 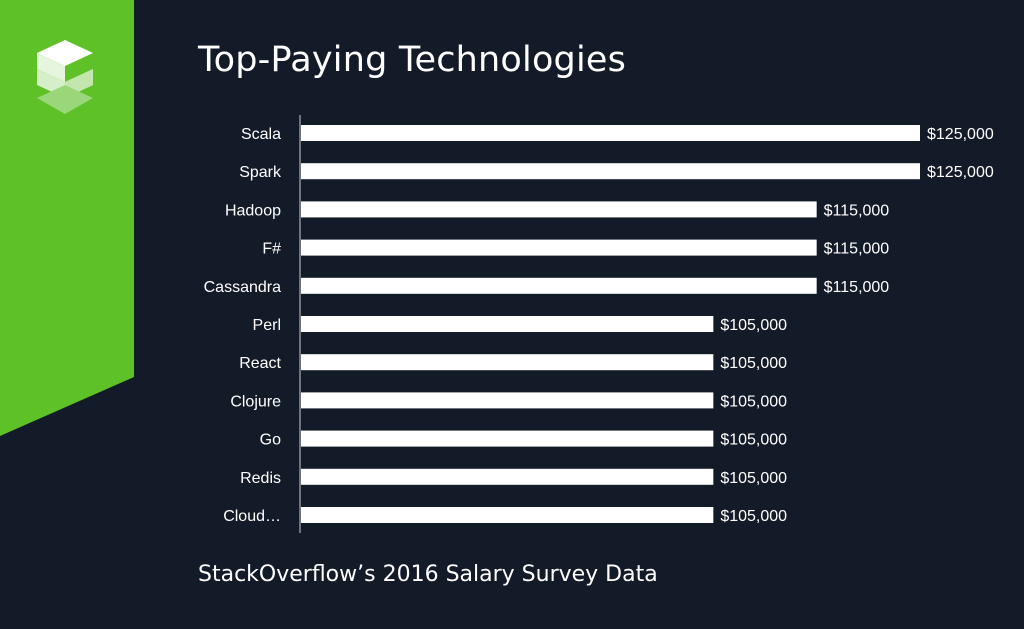 What do you see at coordinates (270, 440) in the screenshot?
I see `category-label: Go` at bounding box center [270, 440].